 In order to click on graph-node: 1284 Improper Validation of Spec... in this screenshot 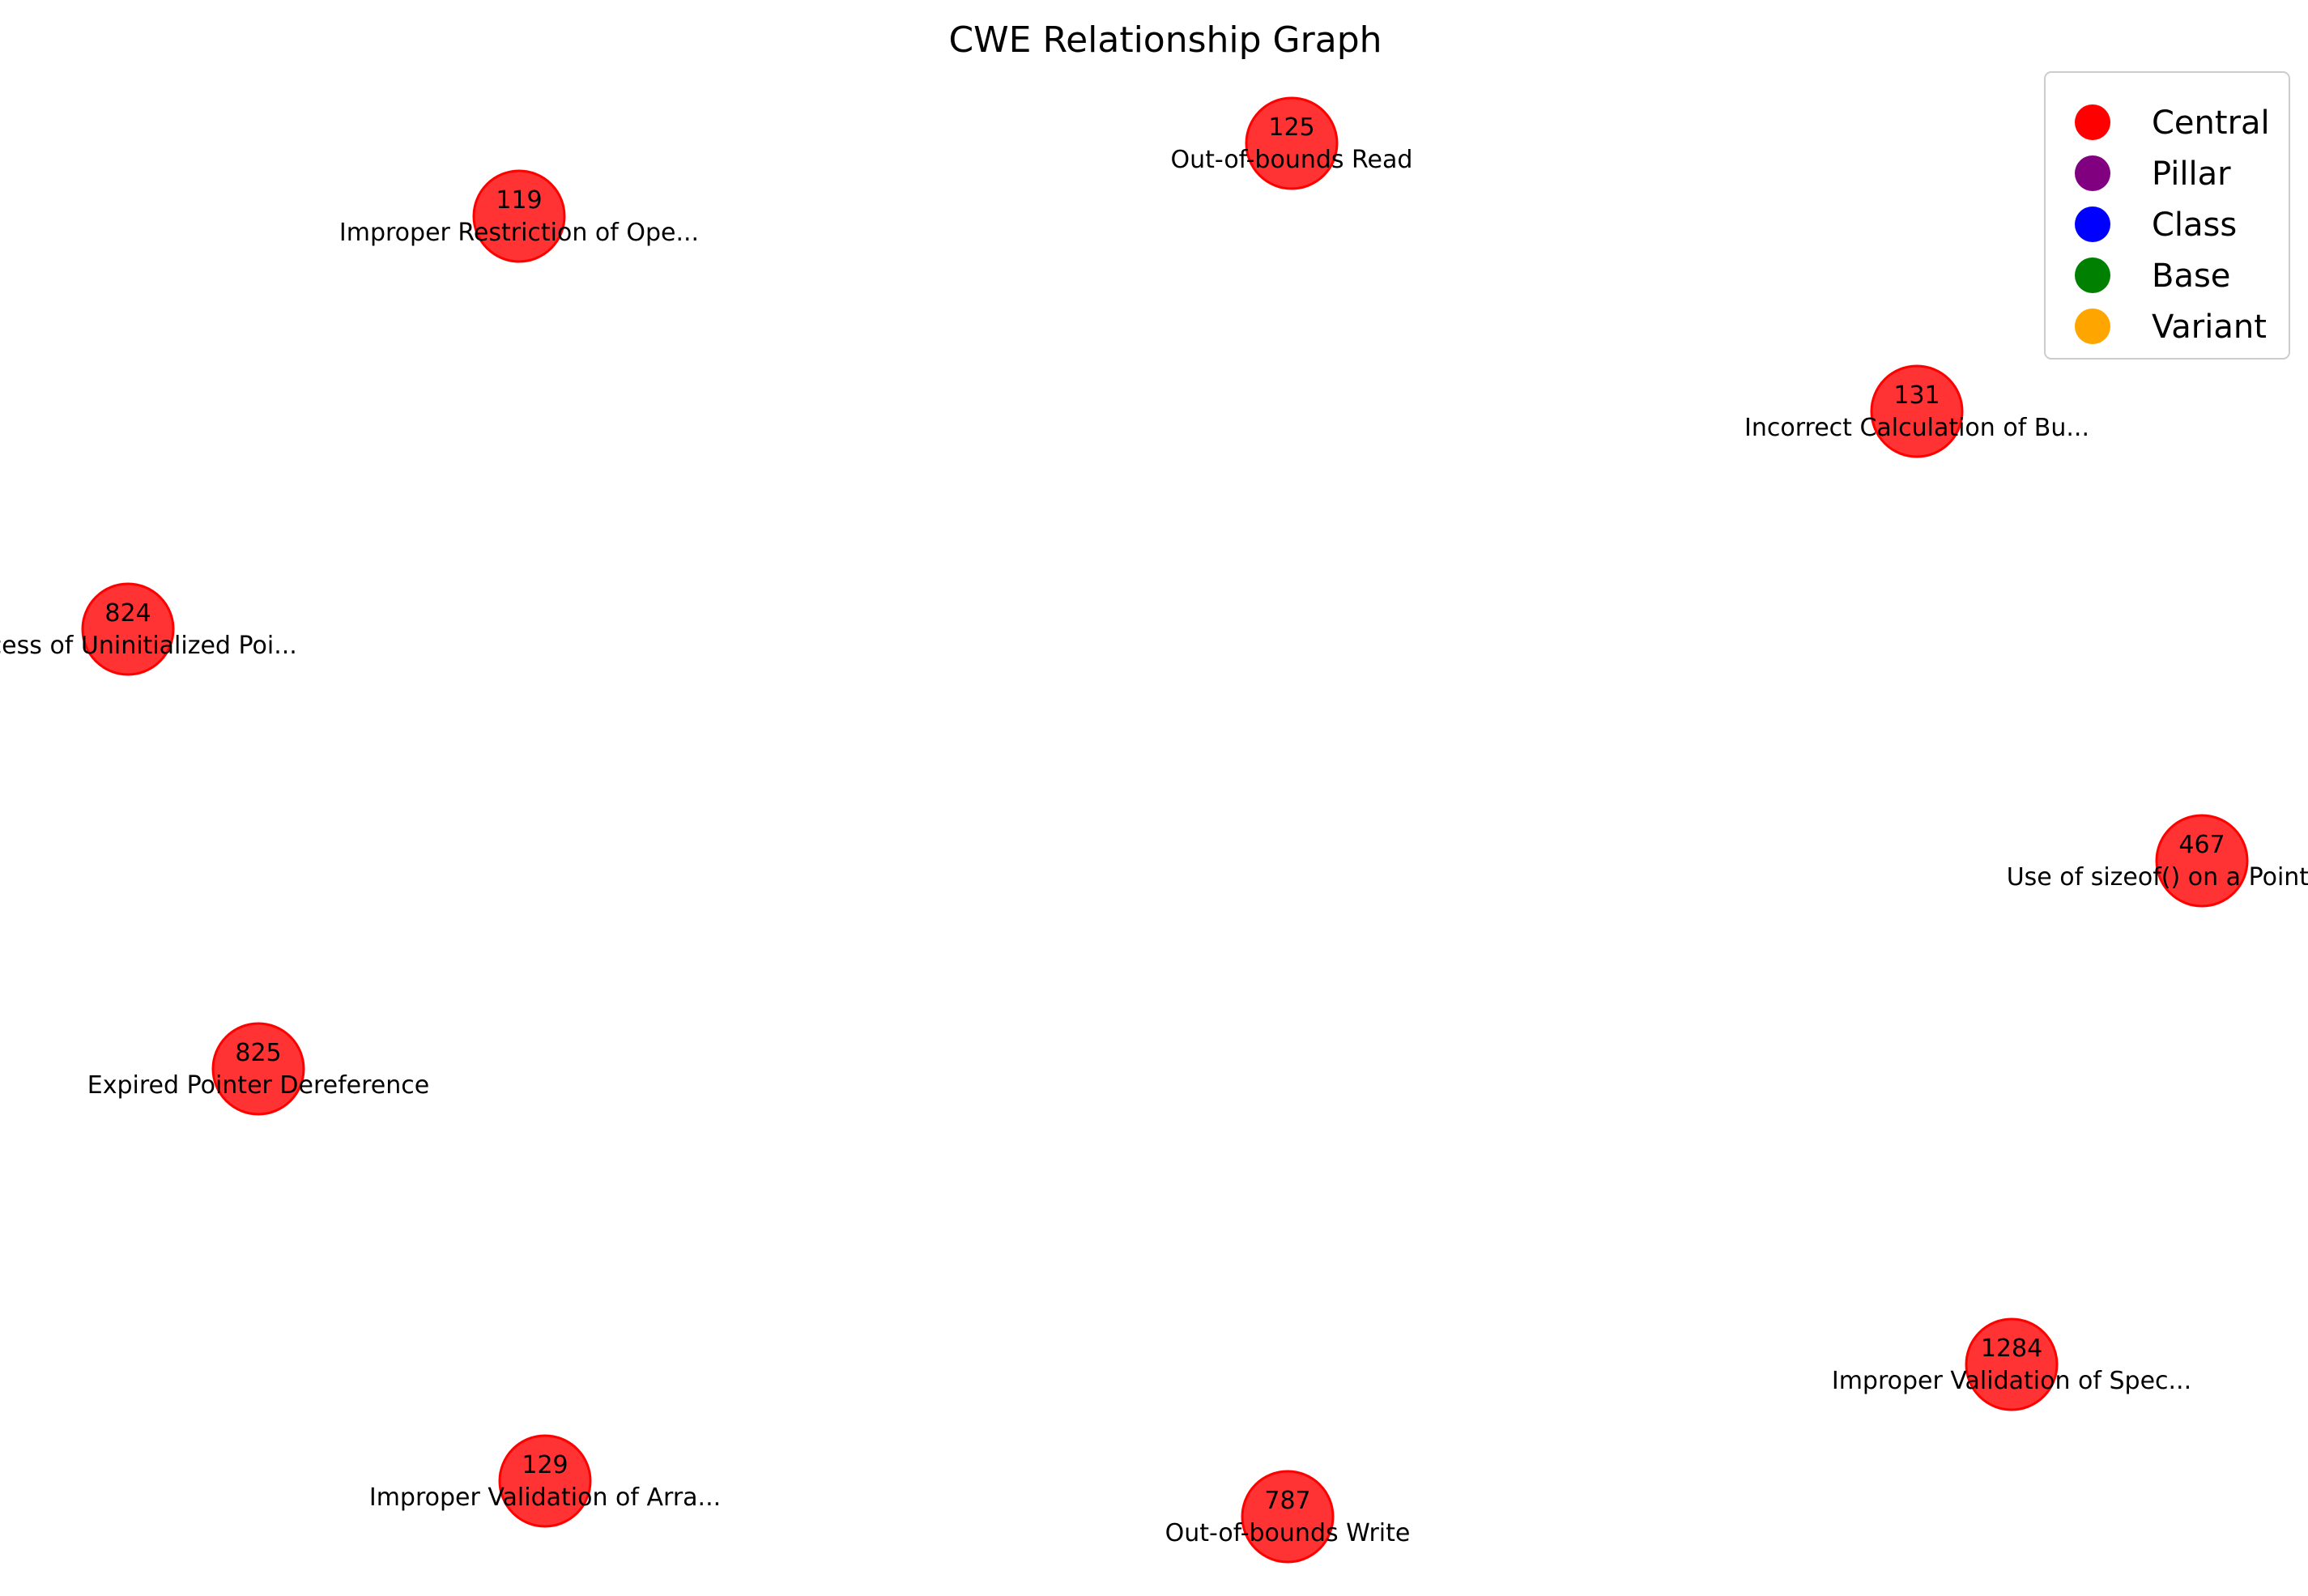, I will do `click(2011, 1364)`.